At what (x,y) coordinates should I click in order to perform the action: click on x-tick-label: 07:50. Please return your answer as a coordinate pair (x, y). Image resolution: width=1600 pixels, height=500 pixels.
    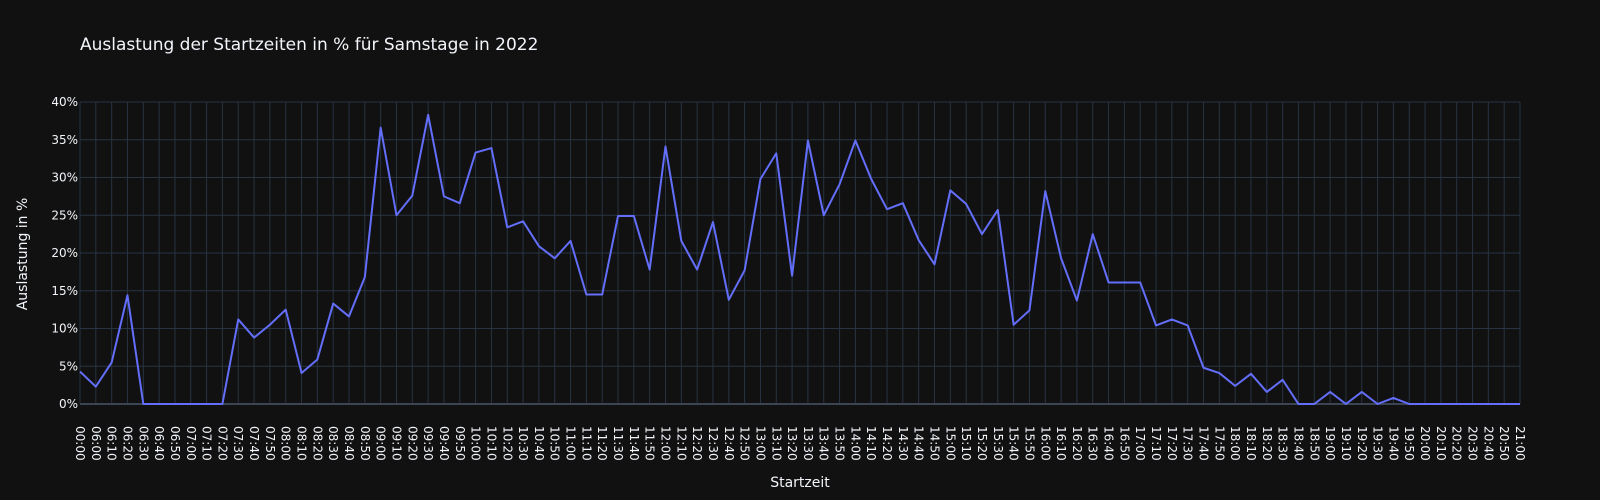
    Looking at the image, I should click on (270, 443).